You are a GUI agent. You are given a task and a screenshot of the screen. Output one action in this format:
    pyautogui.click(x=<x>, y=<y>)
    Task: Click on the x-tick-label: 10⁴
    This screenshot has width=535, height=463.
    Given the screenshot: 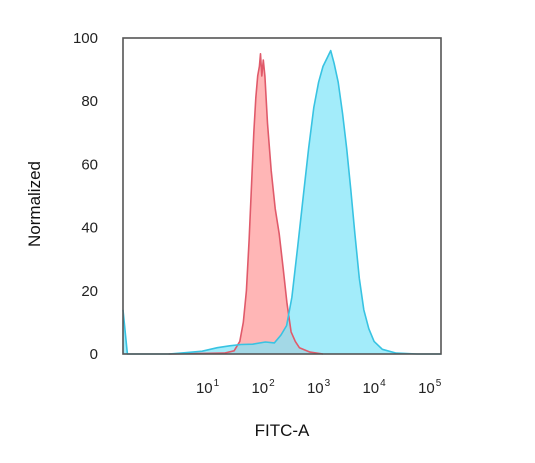 What is the action you would take?
    pyautogui.click(x=374, y=387)
    